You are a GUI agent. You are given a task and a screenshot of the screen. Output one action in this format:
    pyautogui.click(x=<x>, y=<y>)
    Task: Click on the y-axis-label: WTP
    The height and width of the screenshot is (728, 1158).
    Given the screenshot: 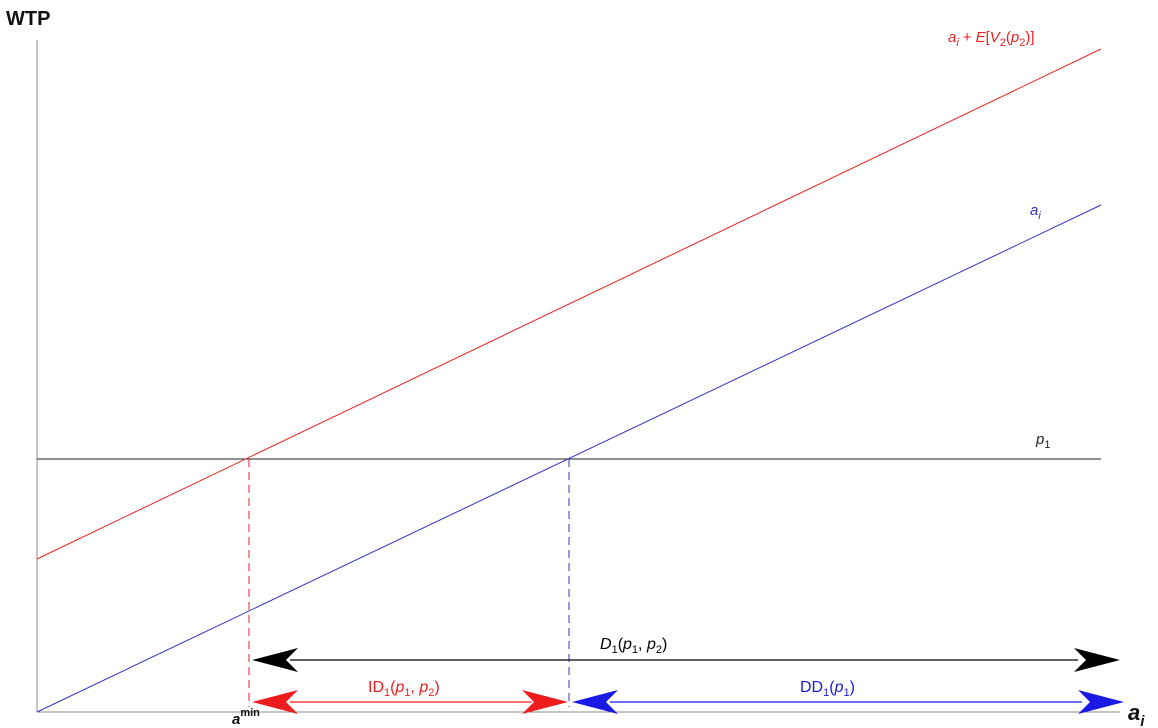 What is the action you would take?
    pyautogui.click(x=28, y=19)
    